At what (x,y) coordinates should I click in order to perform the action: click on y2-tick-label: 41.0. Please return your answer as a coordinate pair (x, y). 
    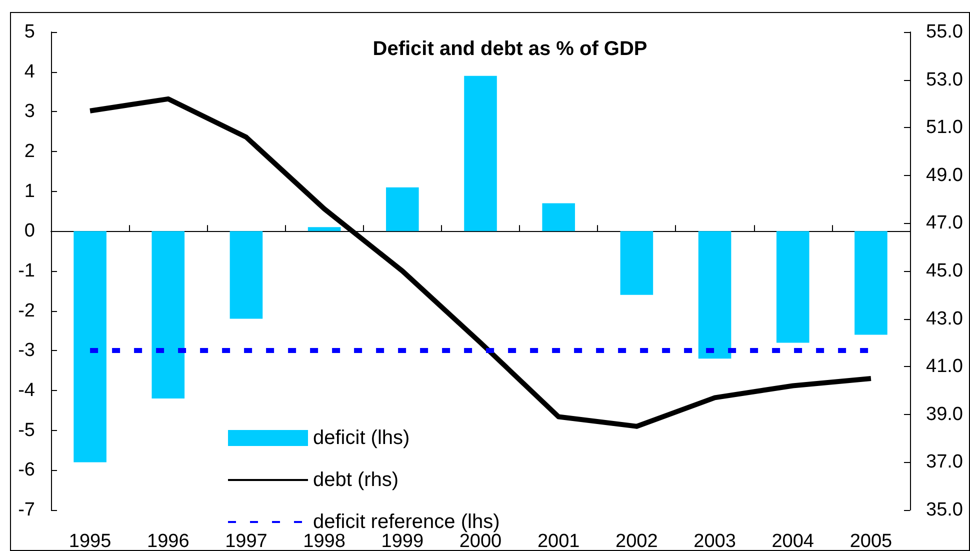
    Looking at the image, I should click on (944, 367).